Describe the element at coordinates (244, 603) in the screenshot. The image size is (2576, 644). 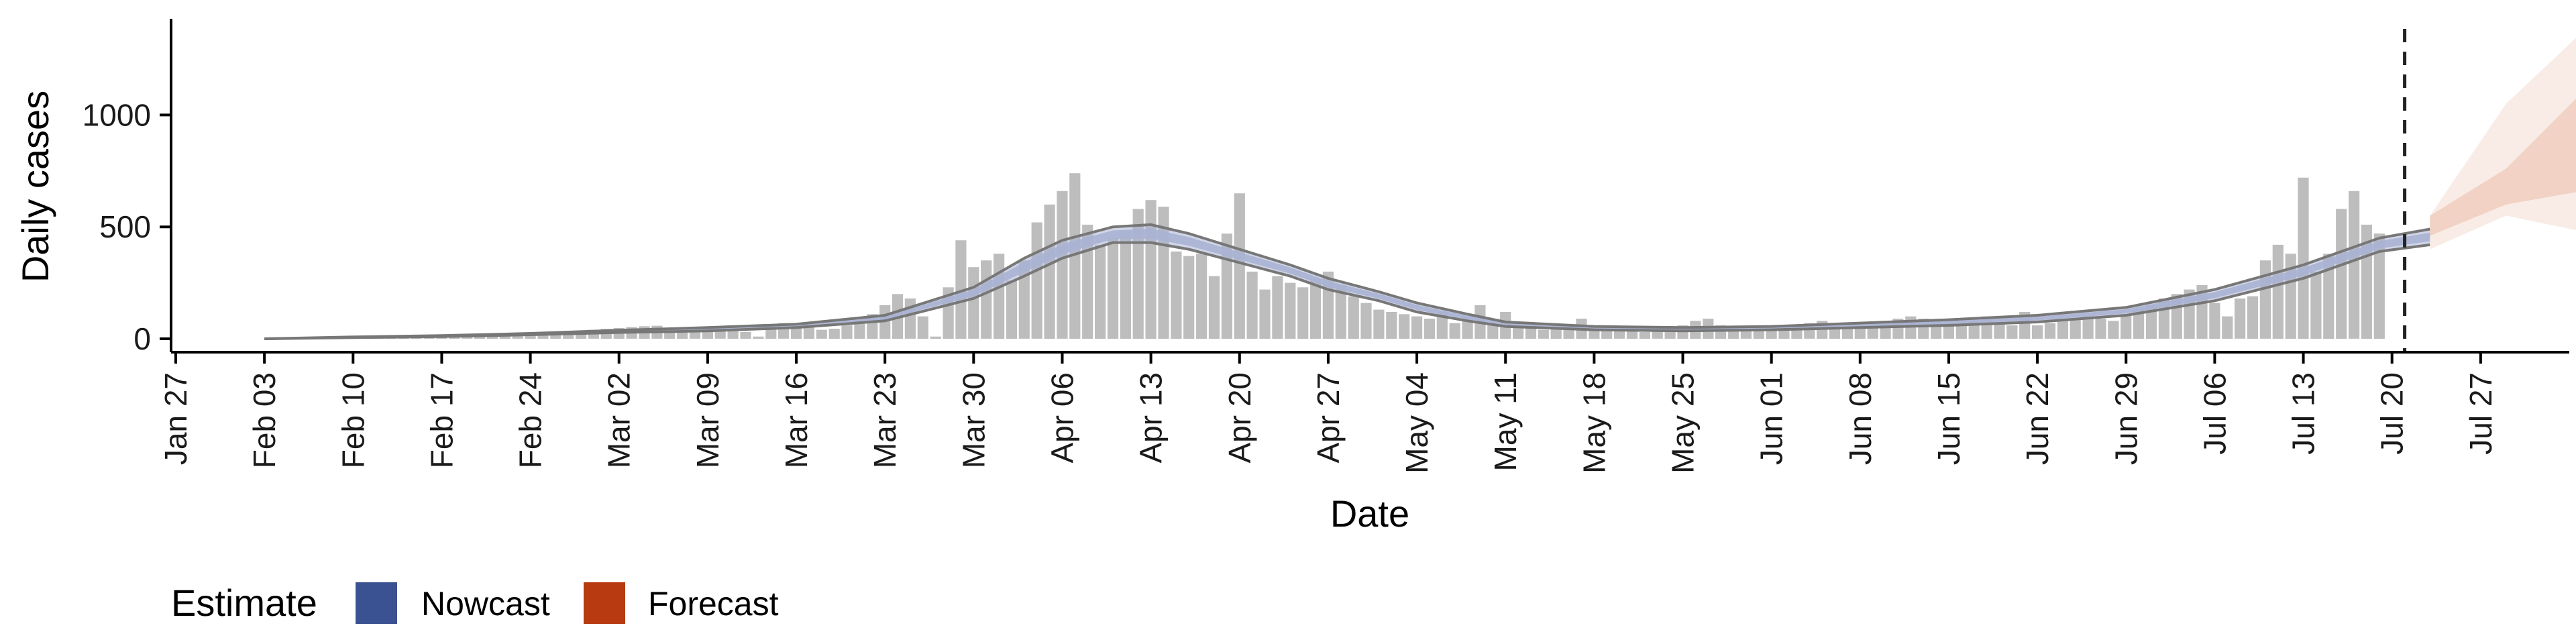
I see `legend-title: Estimate` at that location.